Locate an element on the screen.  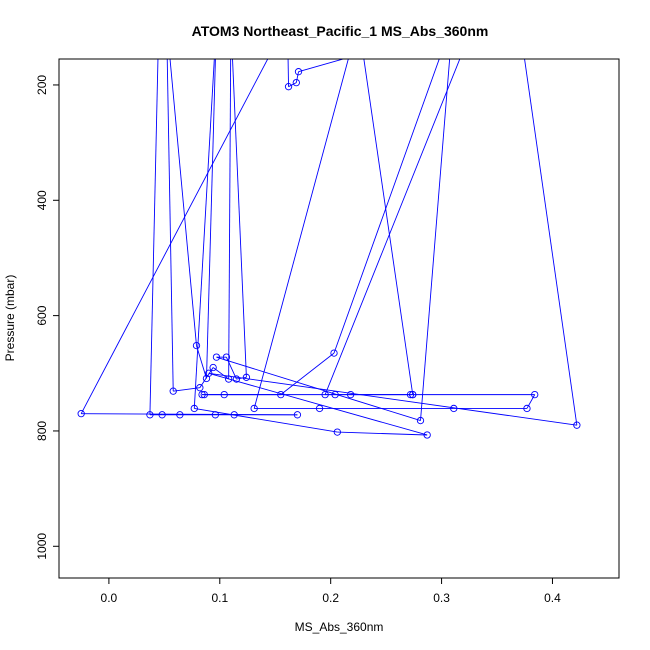
x-tick-label: 0.3 is located at coordinates (441, 598).